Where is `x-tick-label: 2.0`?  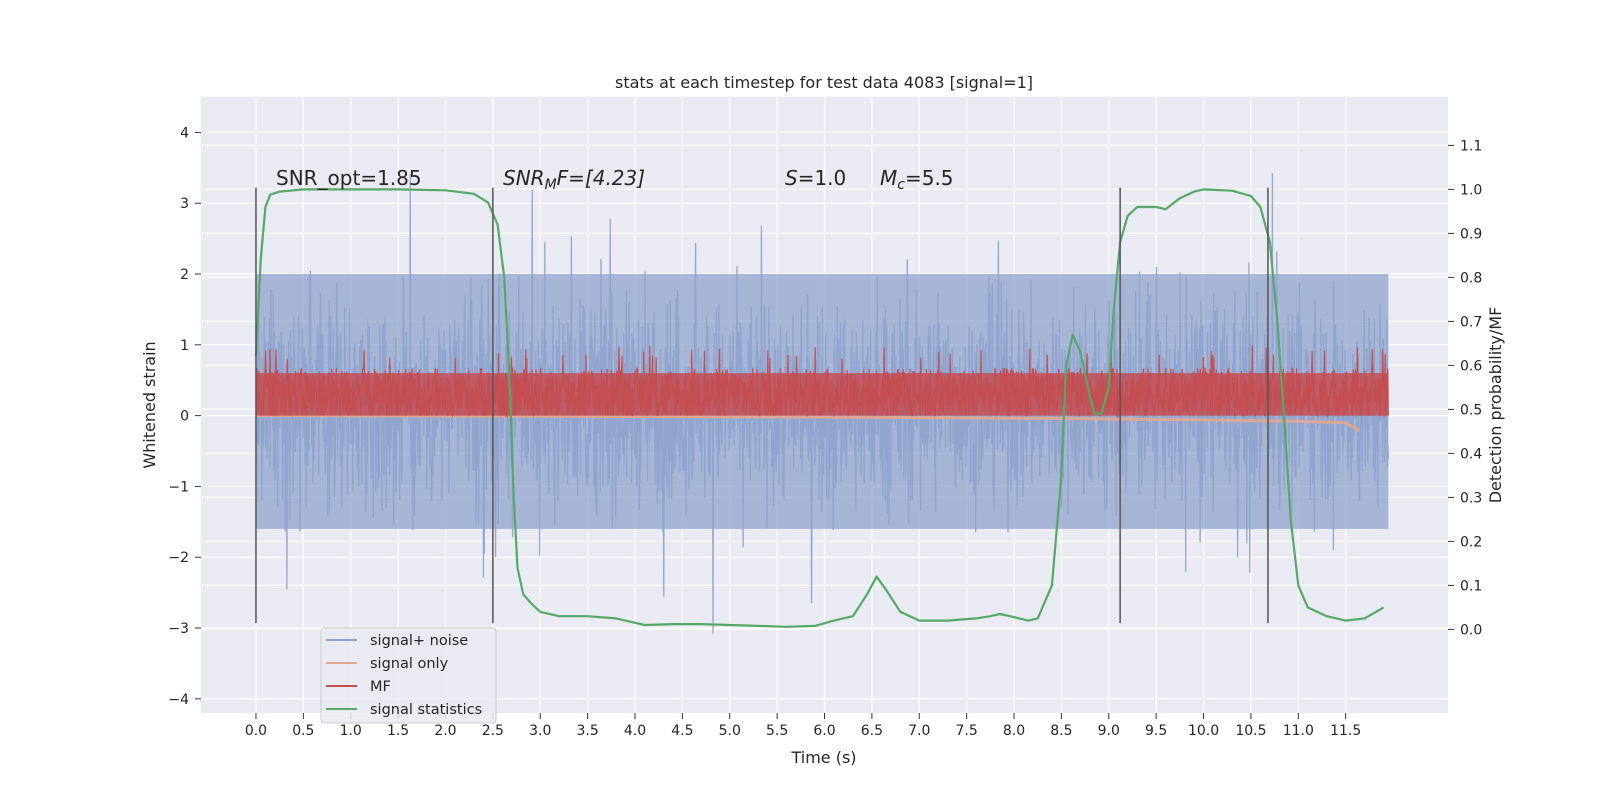 x-tick-label: 2.0 is located at coordinates (445, 731).